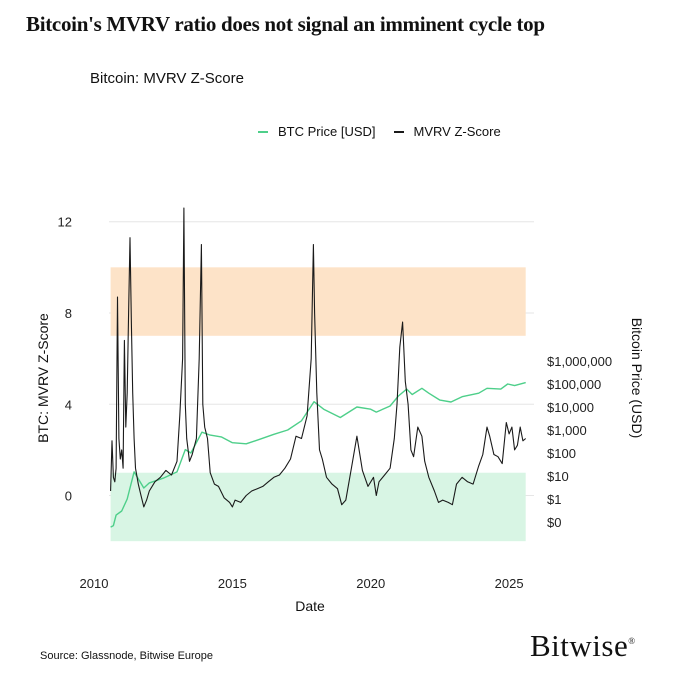 This screenshot has width=680, height=680. What do you see at coordinates (65, 222) in the screenshot?
I see `y-tick-label: 12` at bounding box center [65, 222].